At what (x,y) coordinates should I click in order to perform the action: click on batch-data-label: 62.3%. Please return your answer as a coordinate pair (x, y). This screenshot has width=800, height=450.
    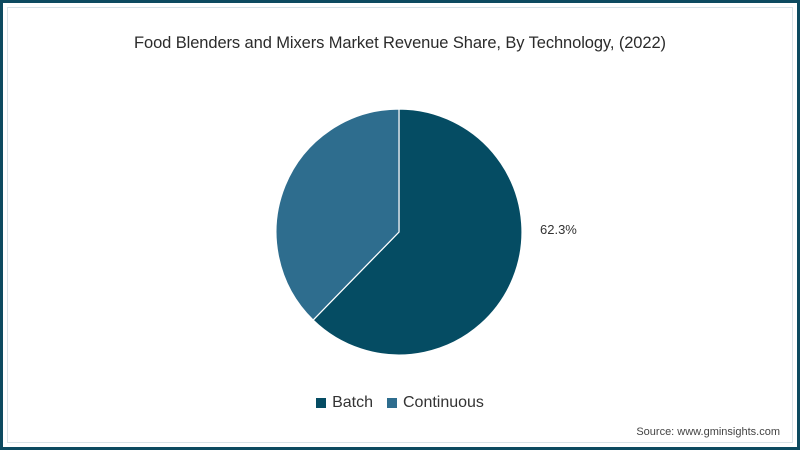
    Looking at the image, I should click on (558, 229).